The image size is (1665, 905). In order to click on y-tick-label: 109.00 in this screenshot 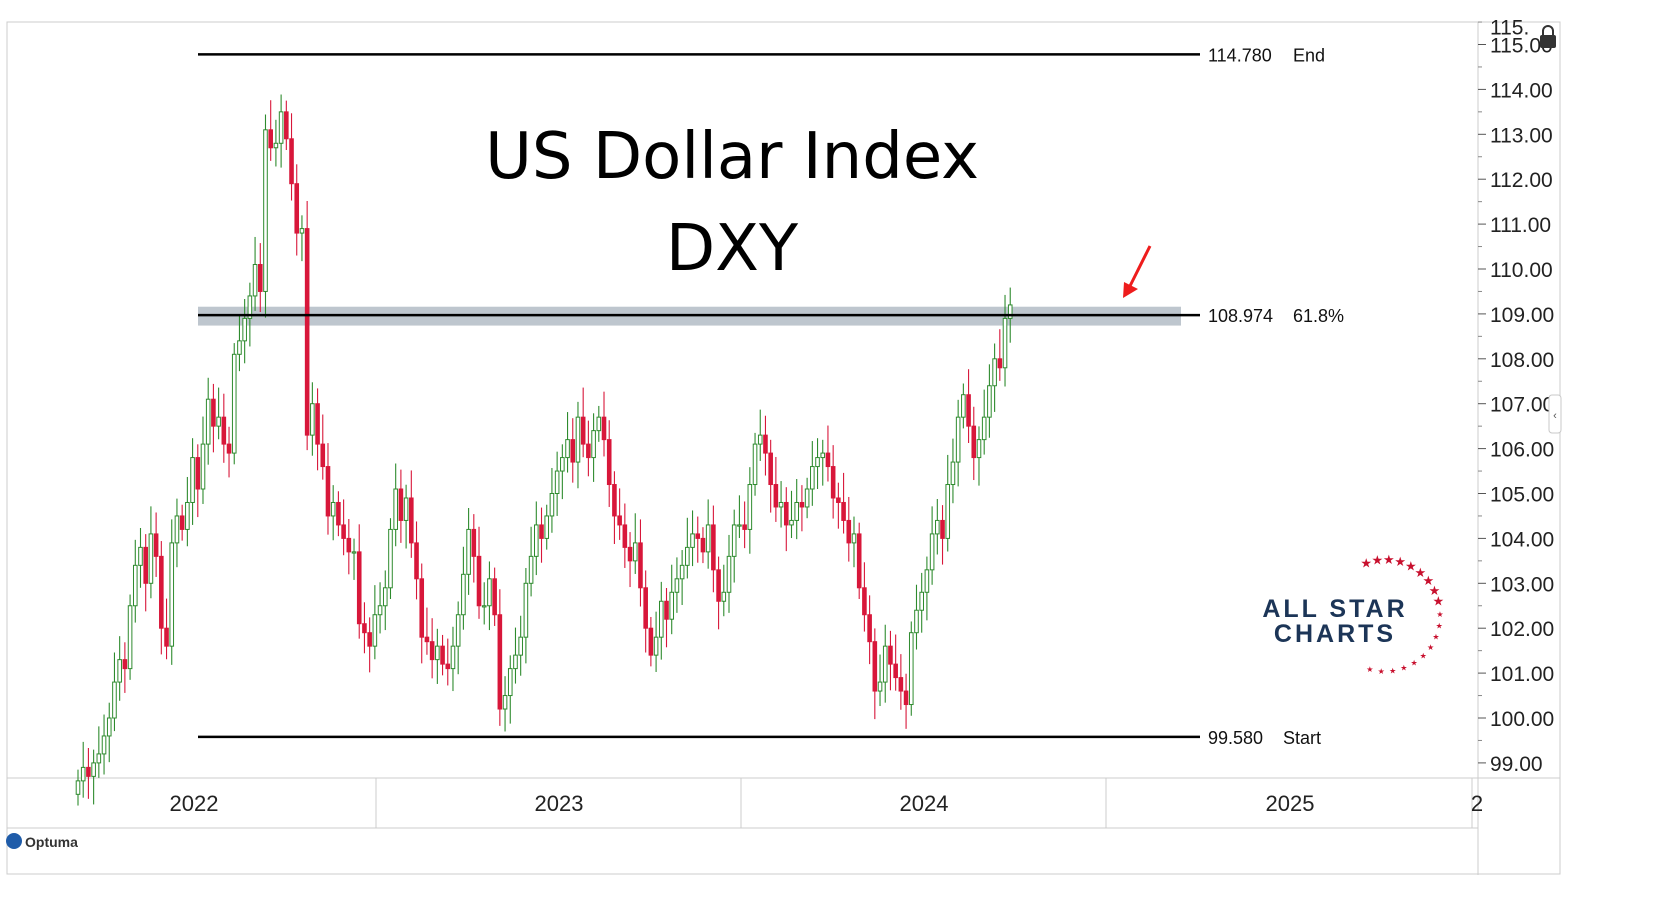, I will do `click(1522, 315)`.